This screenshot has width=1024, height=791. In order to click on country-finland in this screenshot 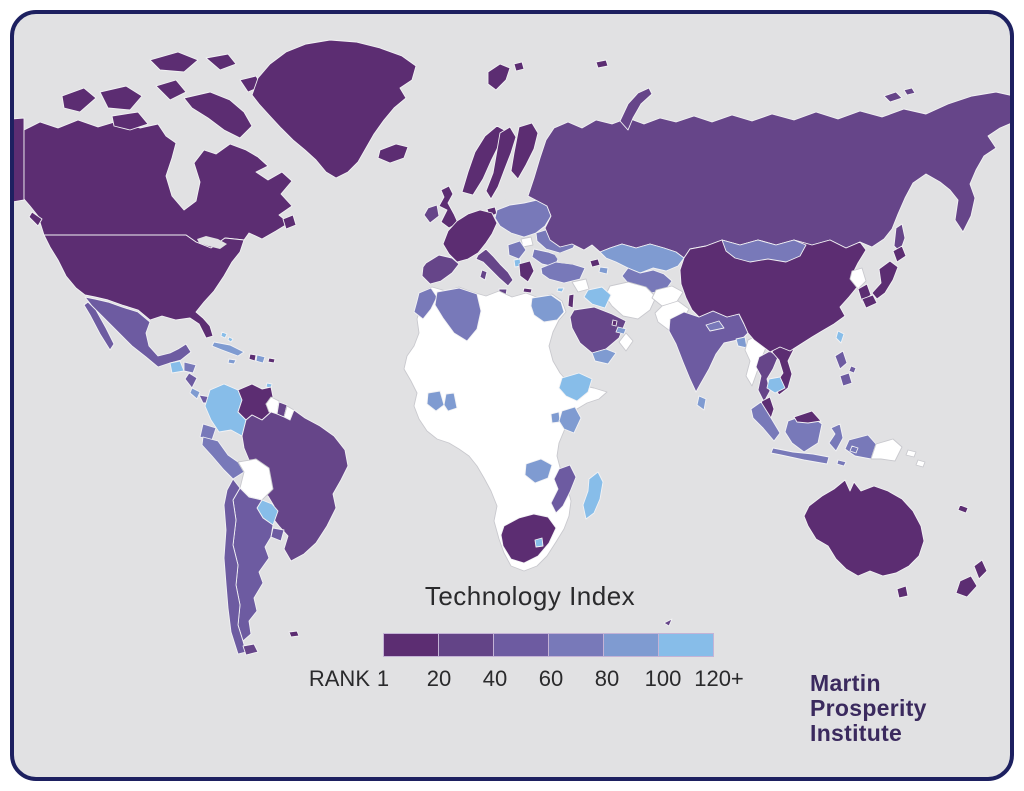, I will do `click(524, 151)`.